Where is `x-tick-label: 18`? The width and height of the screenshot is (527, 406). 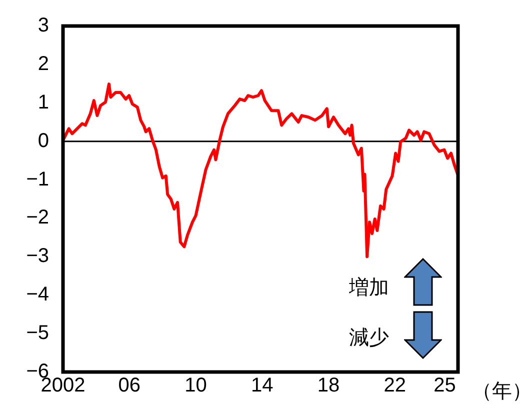 x-tick-label: 18 is located at coordinates (328, 385).